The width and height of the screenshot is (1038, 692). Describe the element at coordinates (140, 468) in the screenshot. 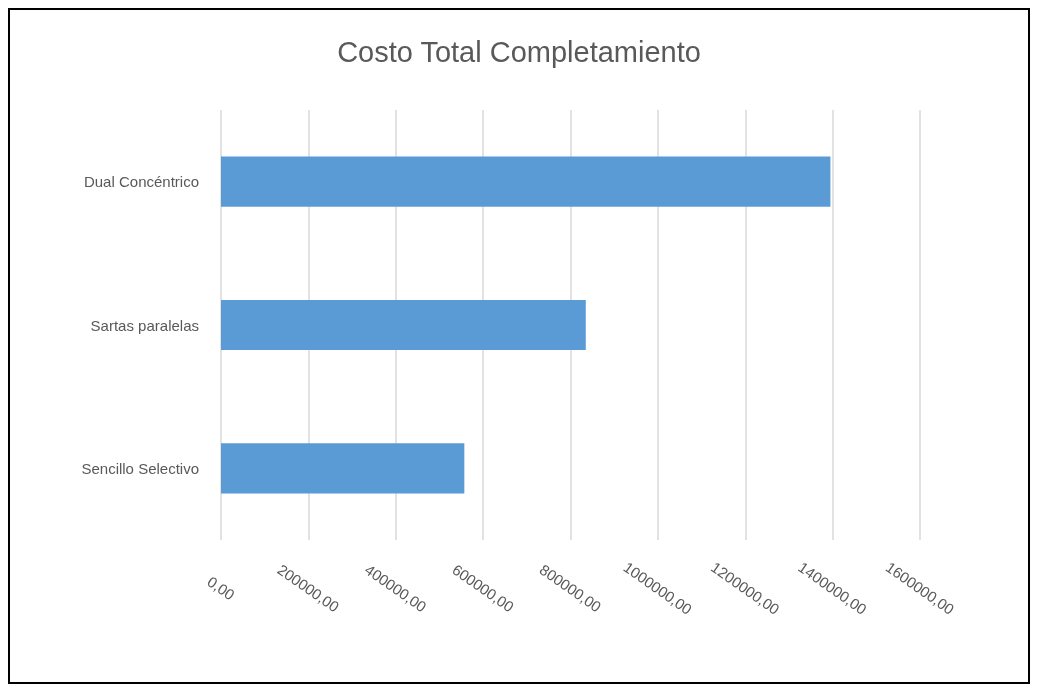

I see `y-tick-label: Sencillo Selectivo` at that location.